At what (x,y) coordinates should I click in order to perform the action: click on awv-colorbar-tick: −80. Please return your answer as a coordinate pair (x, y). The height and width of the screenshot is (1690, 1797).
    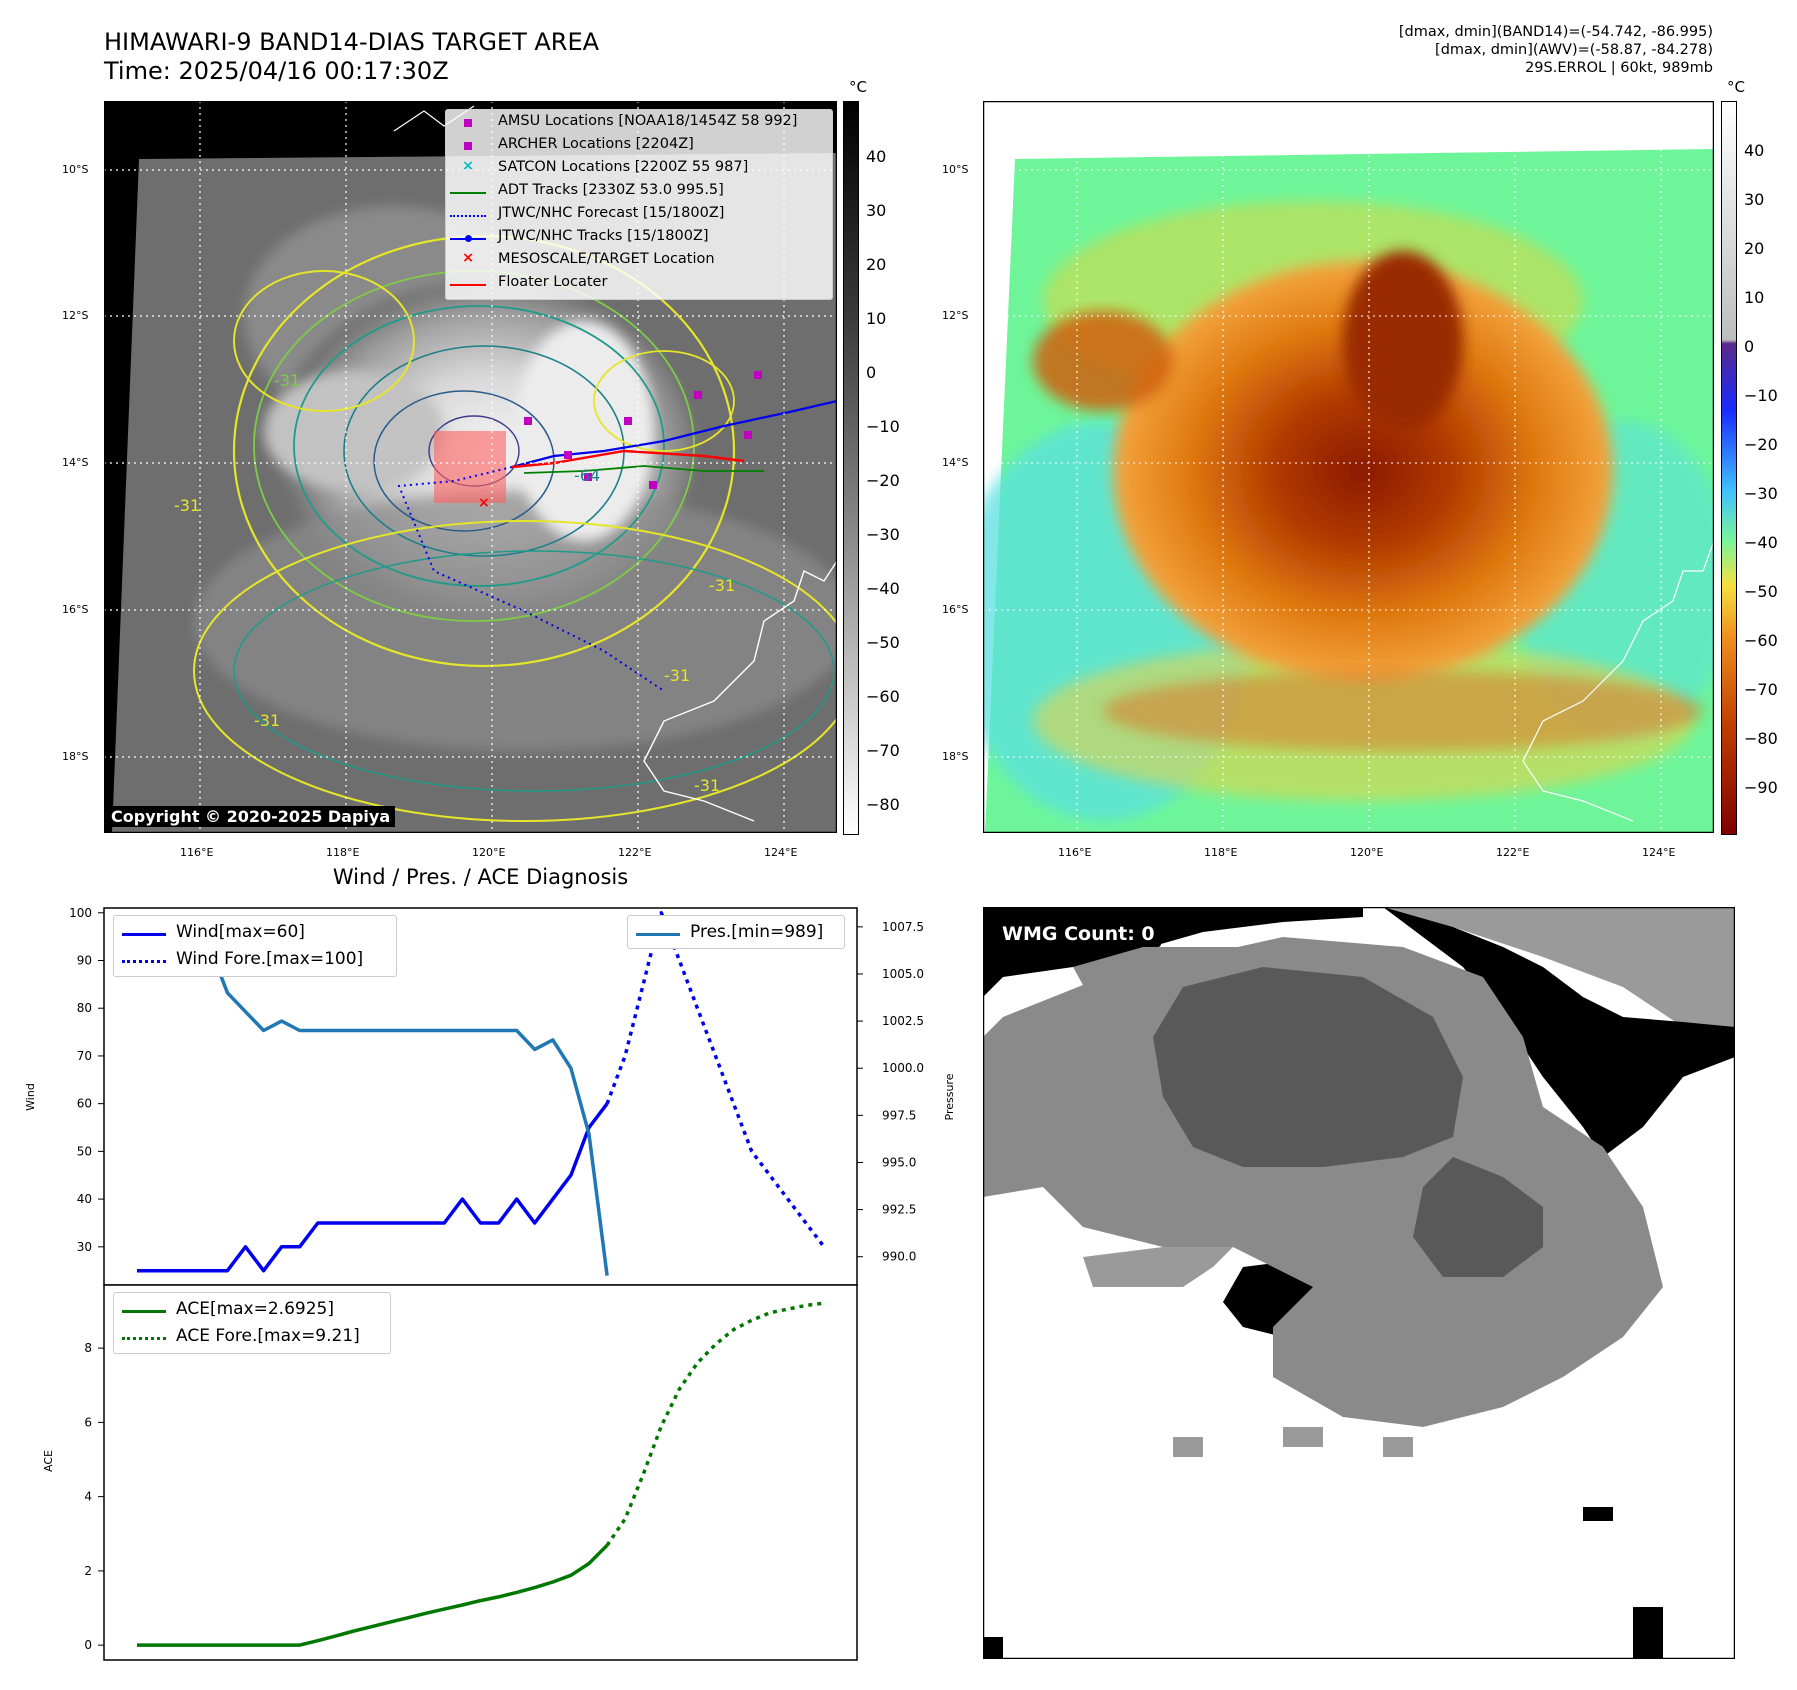
    Looking at the image, I should click on (1761, 738).